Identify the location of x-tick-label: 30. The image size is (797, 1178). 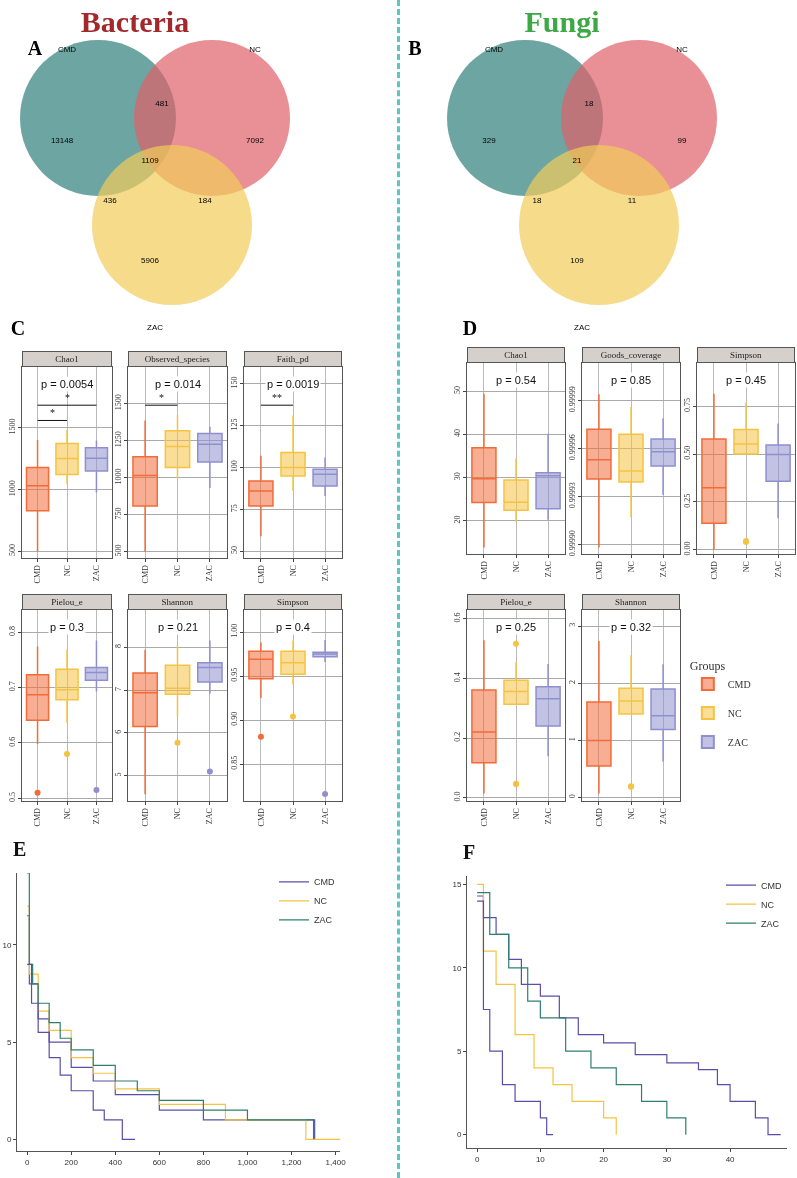
(667, 1159).